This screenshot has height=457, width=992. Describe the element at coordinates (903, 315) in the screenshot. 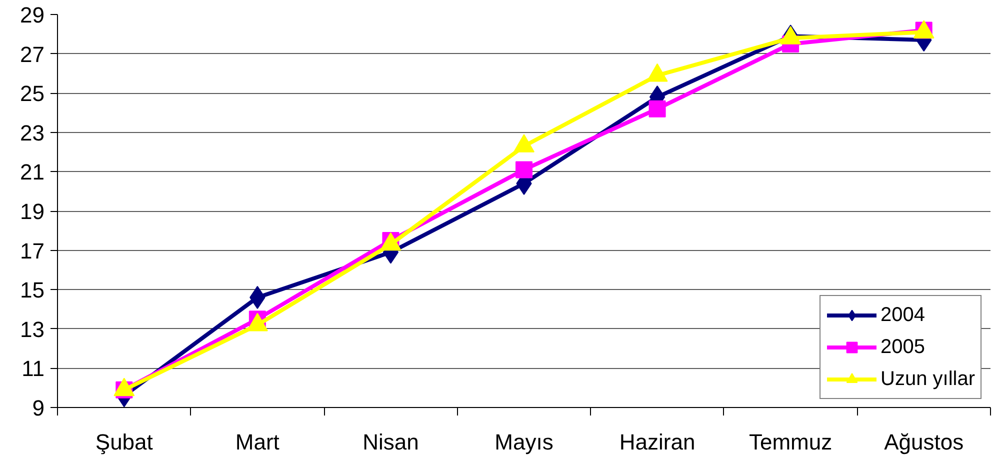

I see `legend-label: 2004` at that location.